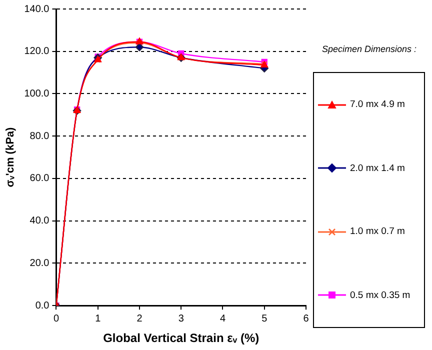 The image size is (432, 350). I want to click on y-tick-label: 80.0, so click(40, 136).